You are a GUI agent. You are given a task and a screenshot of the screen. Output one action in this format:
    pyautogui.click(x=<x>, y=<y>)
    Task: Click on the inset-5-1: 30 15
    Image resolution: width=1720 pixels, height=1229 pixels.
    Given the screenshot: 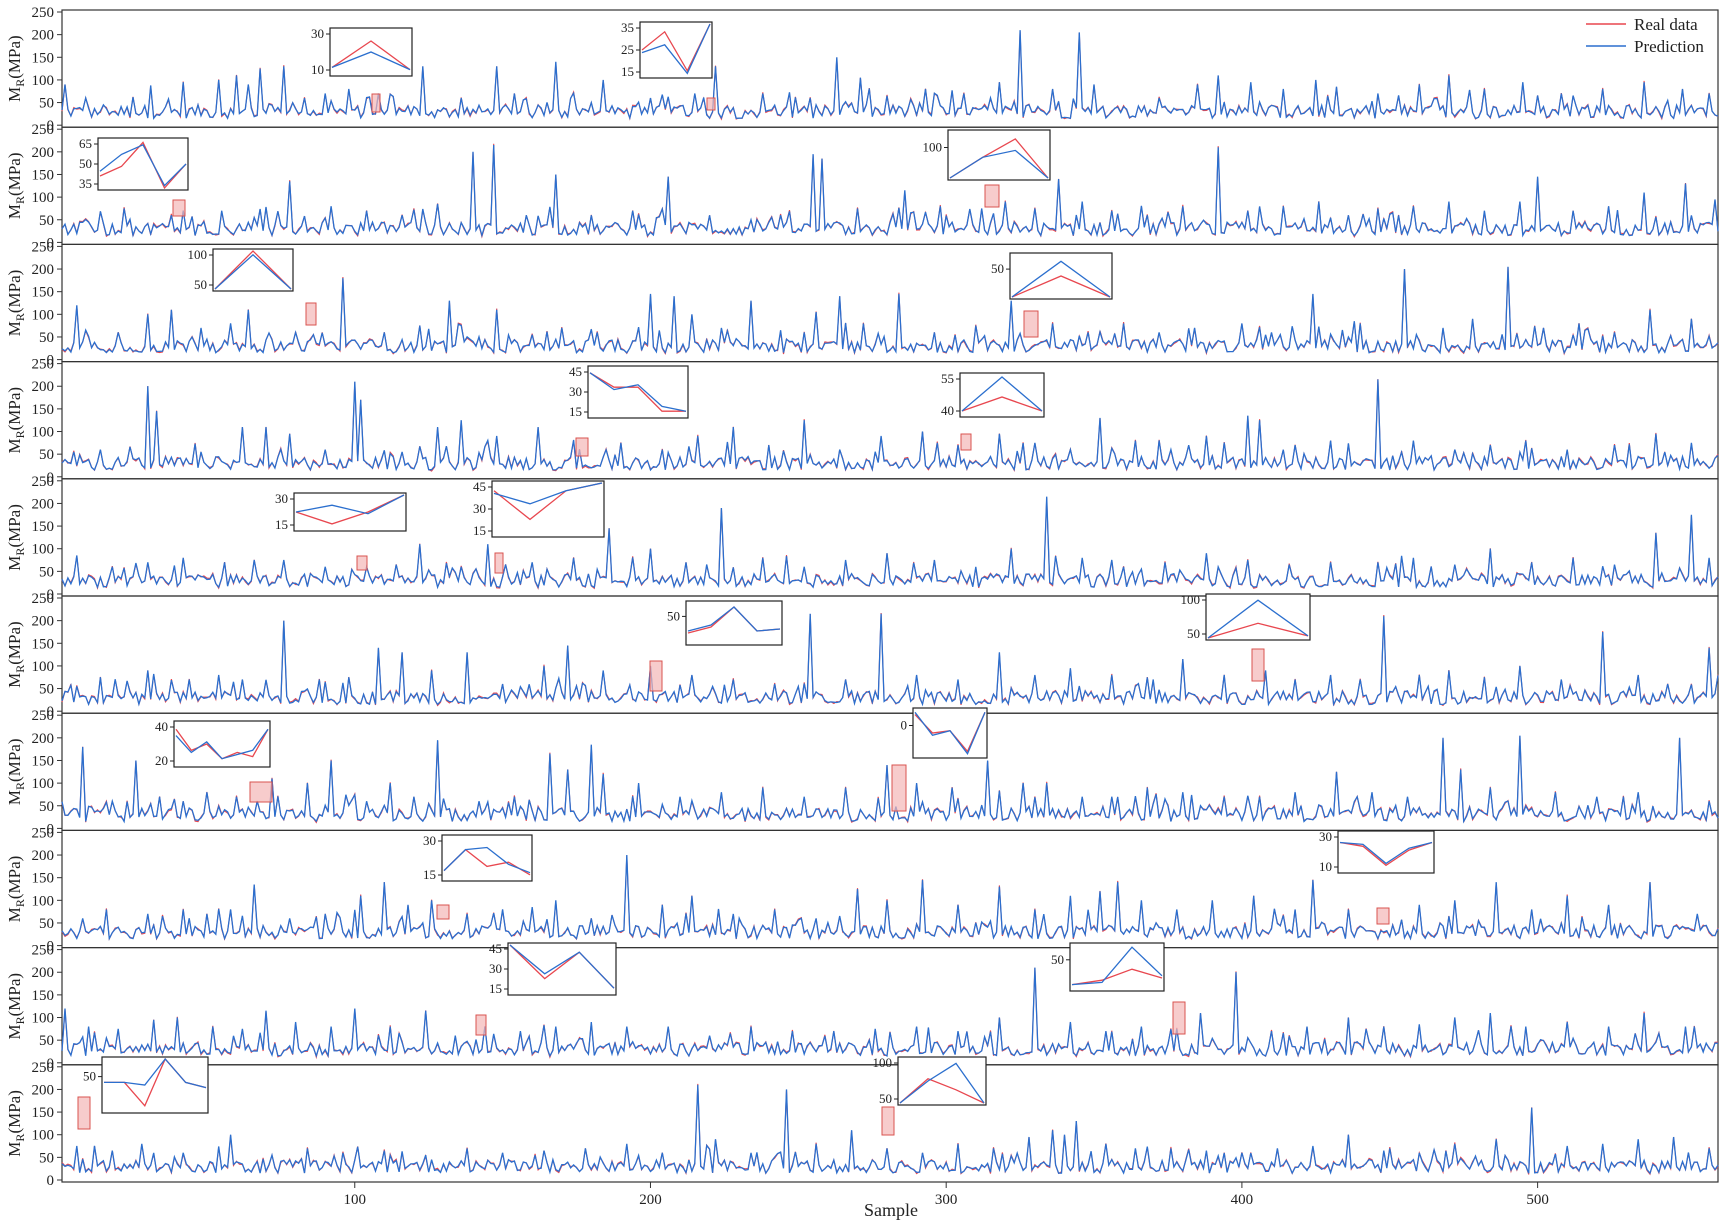 What is the action you would take?
    pyautogui.click(x=341, y=531)
    